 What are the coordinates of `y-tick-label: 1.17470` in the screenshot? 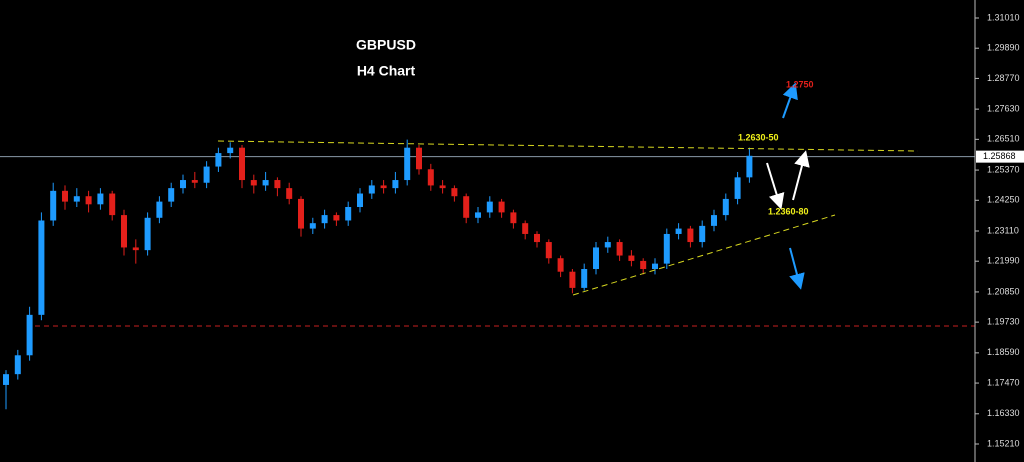 It's located at (1003, 382).